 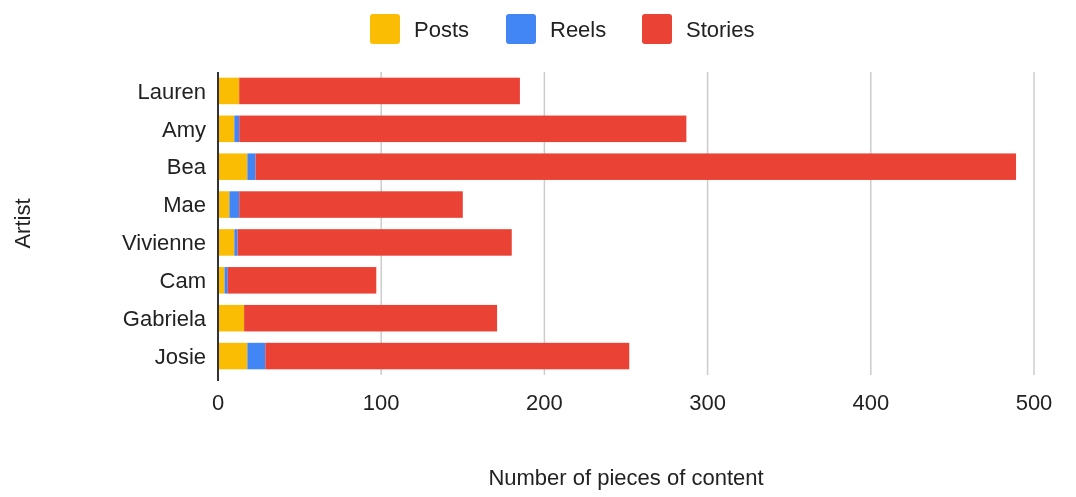 What do you see at coordinates (442, 29) in the screenshot?
I see `legend-label: Posts` at bounding box center [442, 29].